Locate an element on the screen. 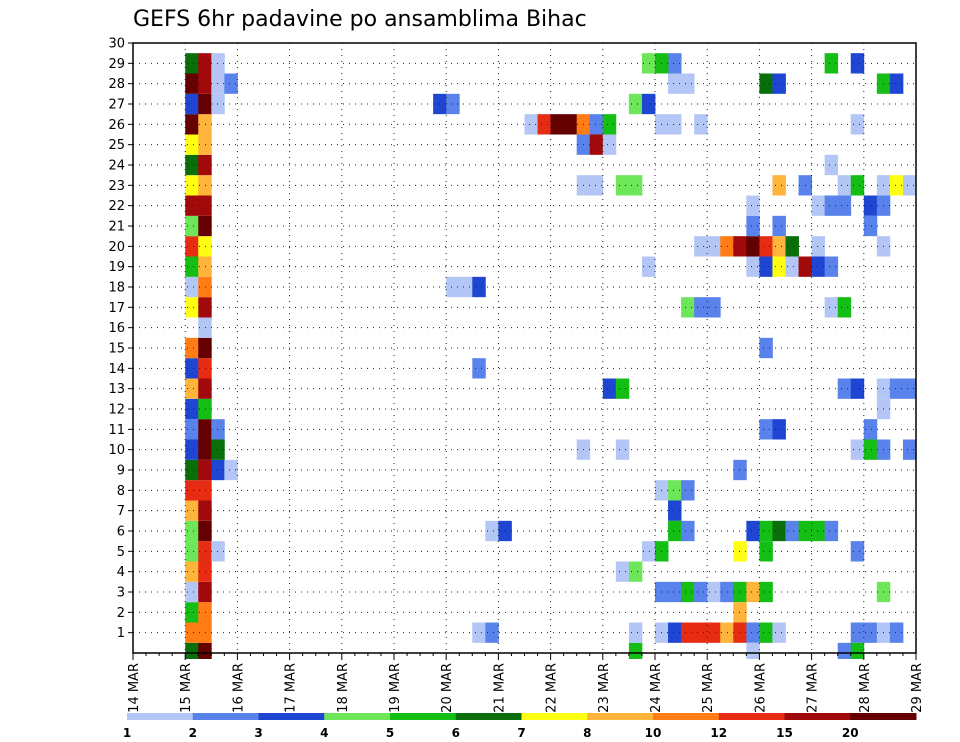  x-tick-label: 20 MAR is located at coordinates (447, 688).